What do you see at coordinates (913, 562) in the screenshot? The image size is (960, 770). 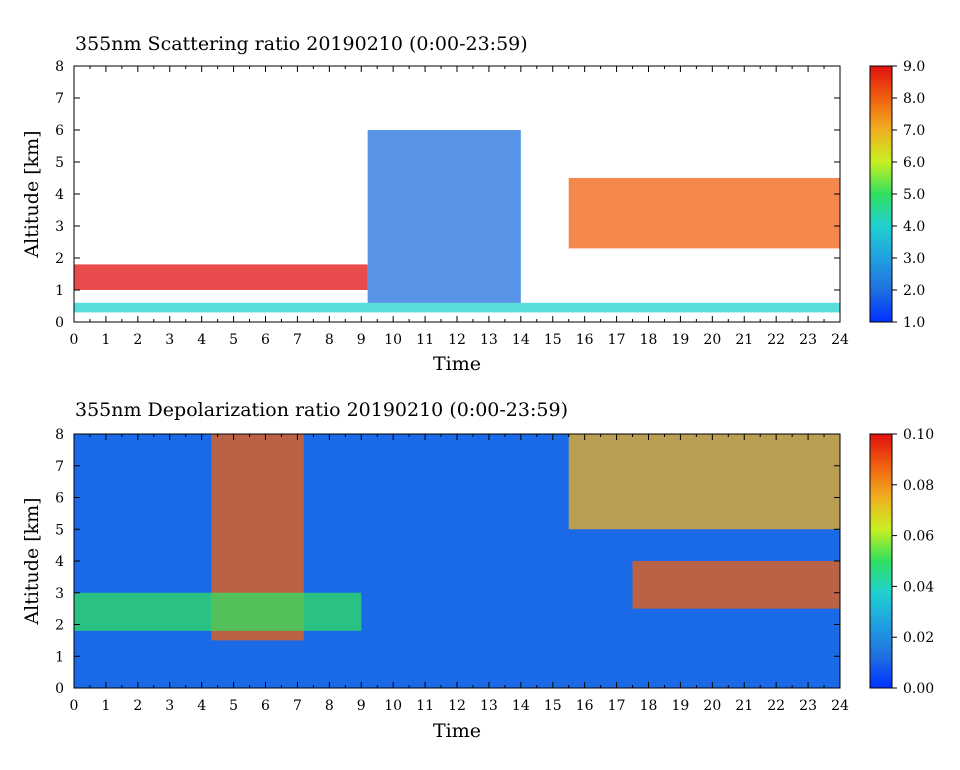 I see `colorbar-ticks: 0.00 0.02 0.04 0.06 0.08 0.10` at bounding box center [913, 562].